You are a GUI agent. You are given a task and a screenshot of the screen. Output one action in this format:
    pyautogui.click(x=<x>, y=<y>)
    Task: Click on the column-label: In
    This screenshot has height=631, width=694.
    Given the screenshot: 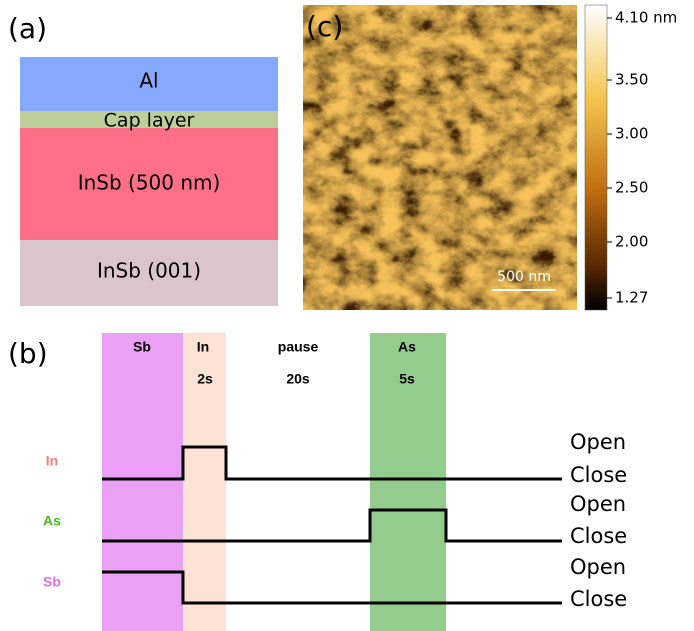 What is the action you would take?
    pyautogui.click(x=203, y=347)
    